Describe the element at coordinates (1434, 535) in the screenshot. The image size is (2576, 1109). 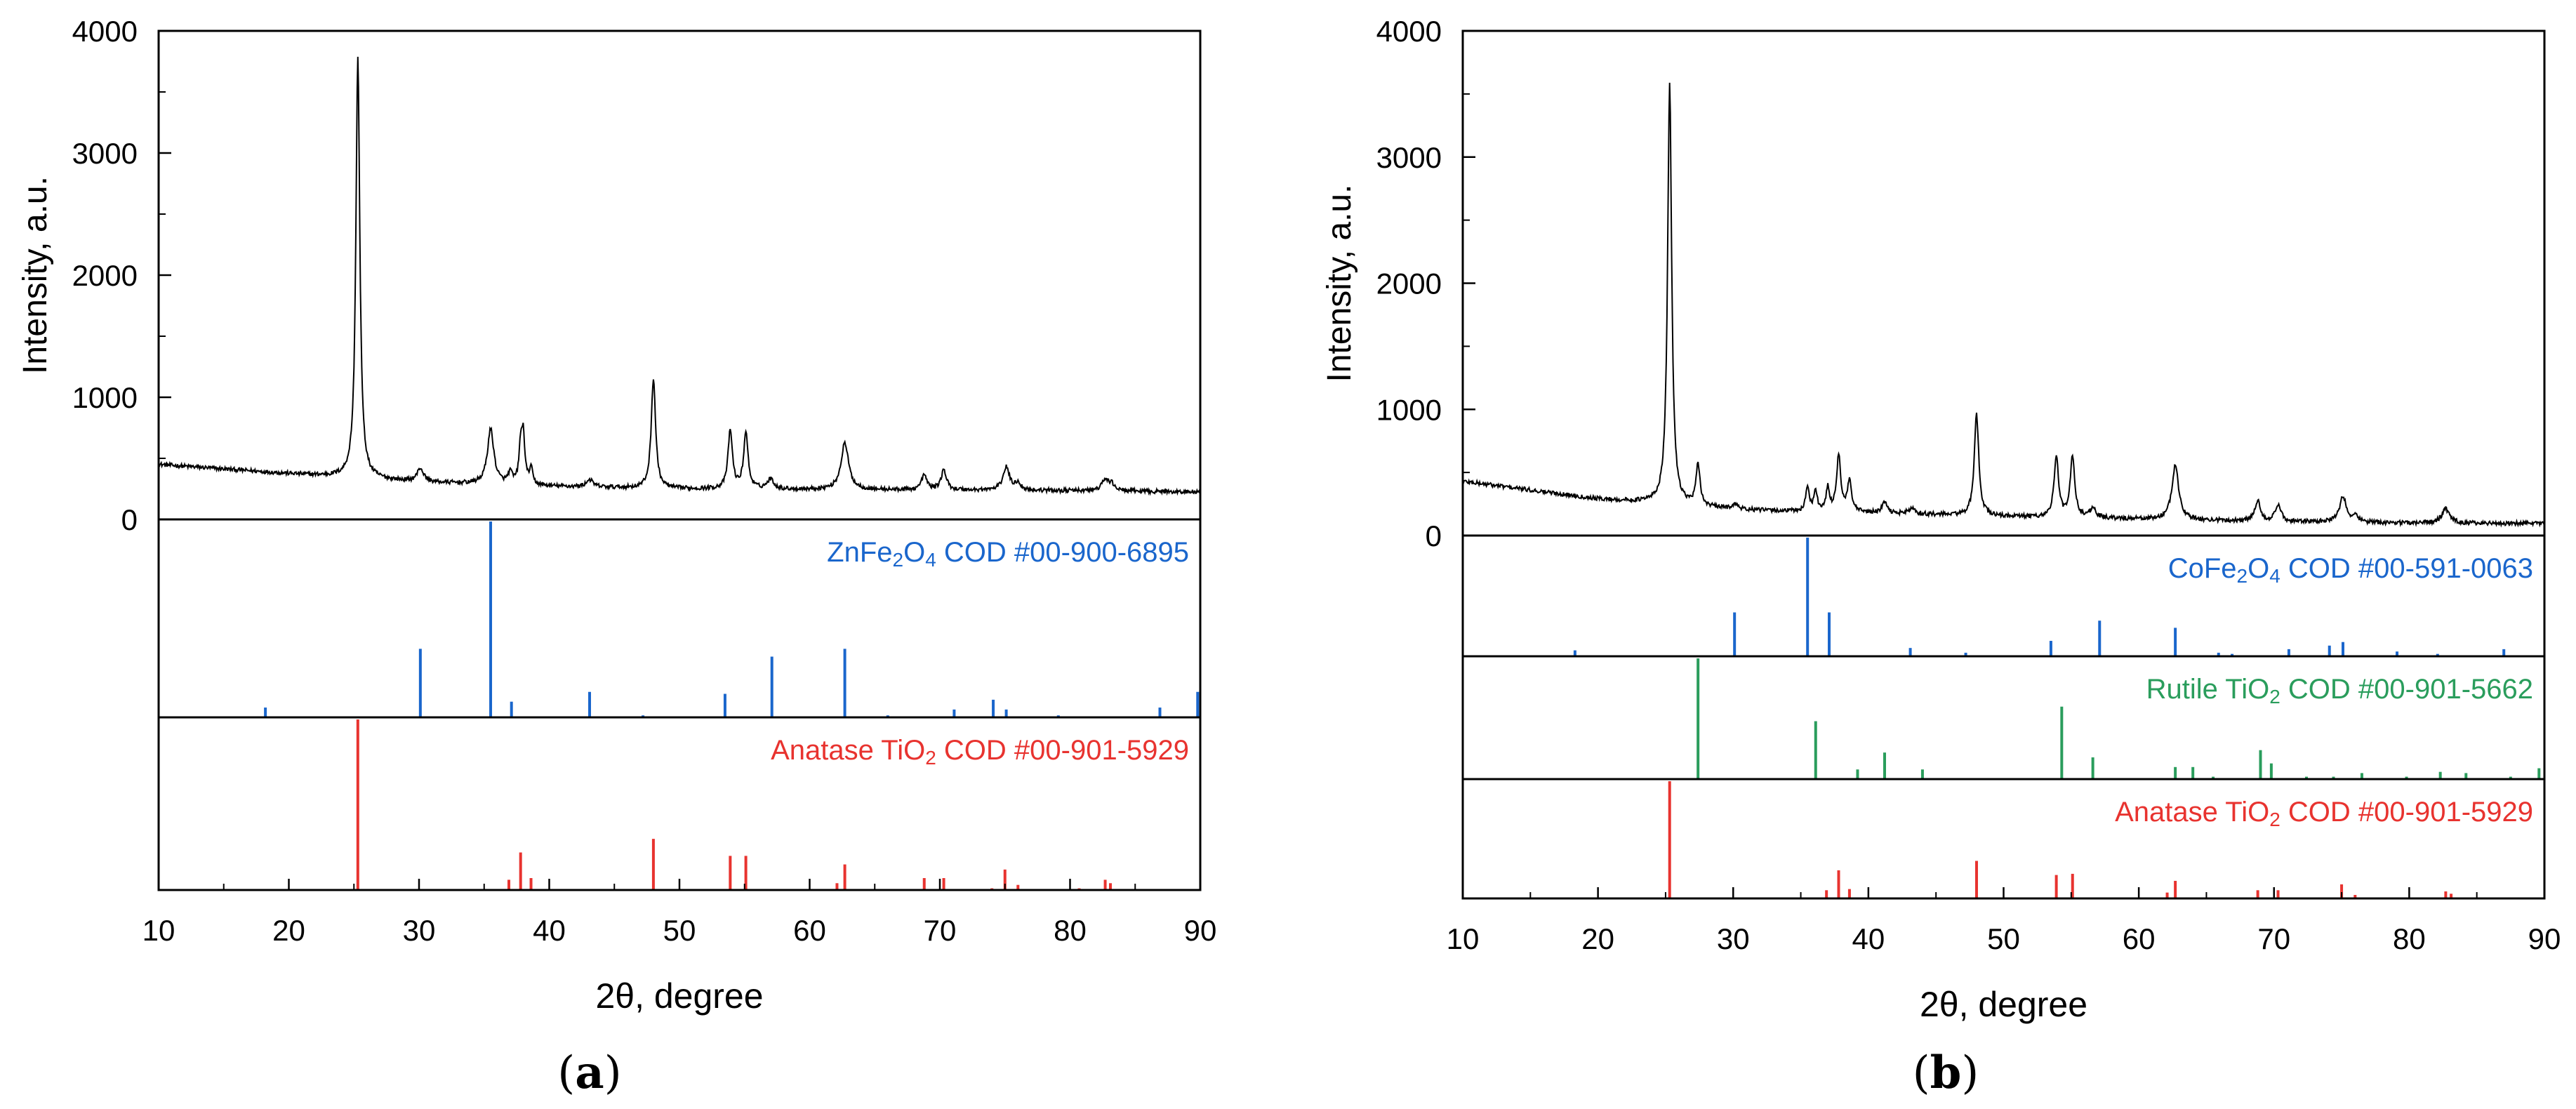
I see `y-tick-label-b-0: 0` at that location.